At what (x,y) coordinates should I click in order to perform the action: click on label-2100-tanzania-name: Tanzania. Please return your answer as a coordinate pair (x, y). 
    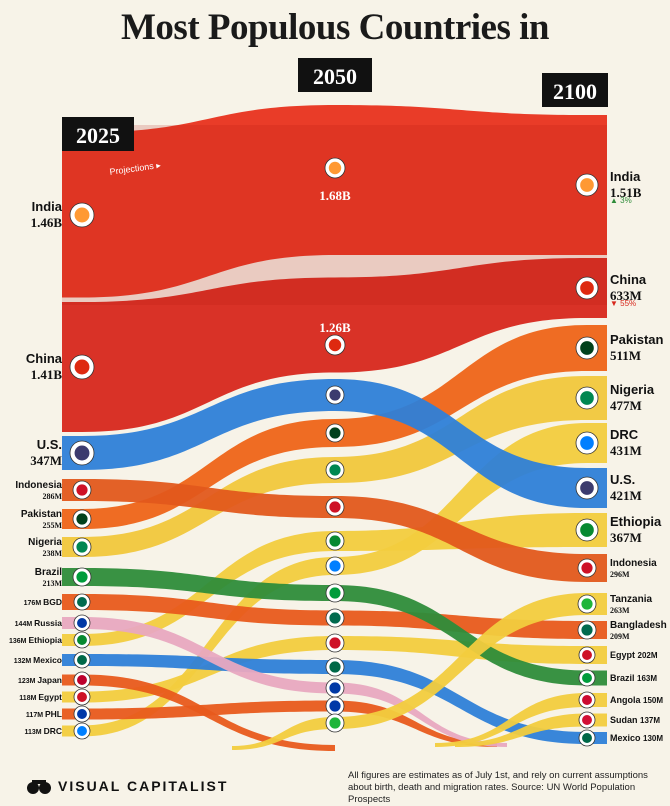
    Looking at the image, I should click on (631, 599).